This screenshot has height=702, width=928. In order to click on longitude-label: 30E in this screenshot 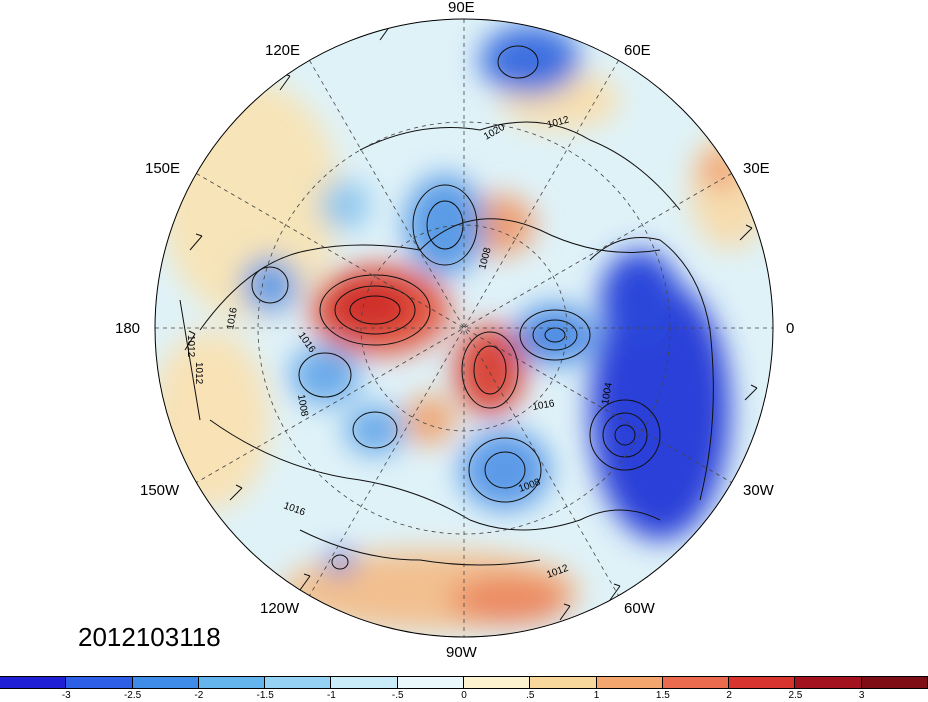, I will do `click(756, 168)`.